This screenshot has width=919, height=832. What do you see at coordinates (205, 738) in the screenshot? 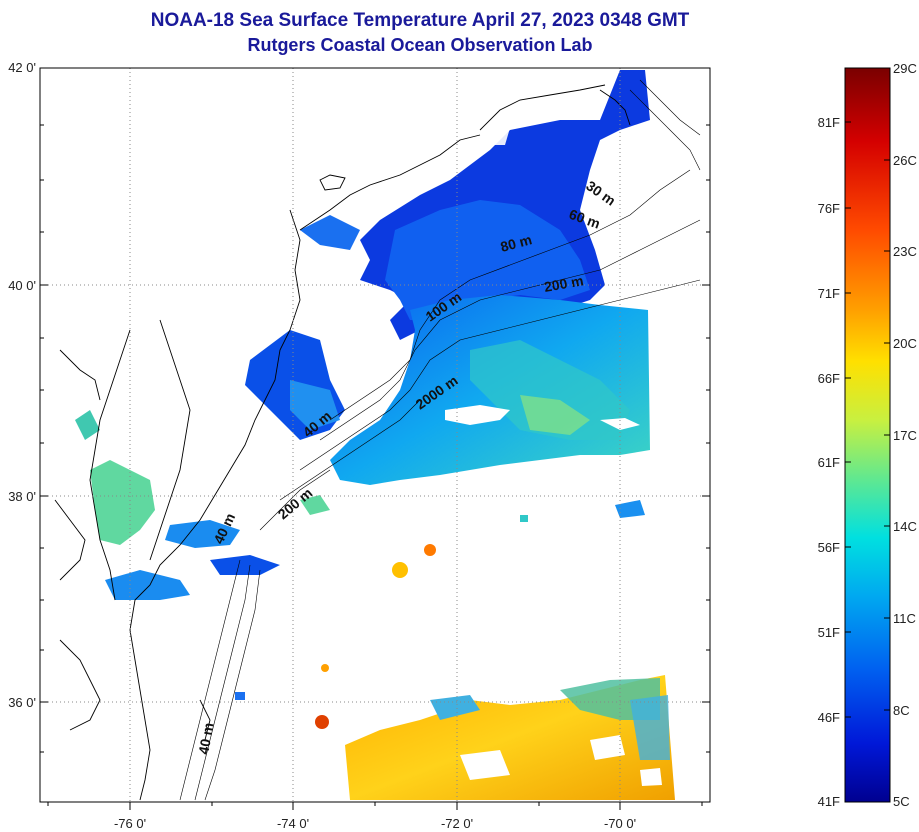
I see `svg-text: 40 m` at bounding box center [205, 738].